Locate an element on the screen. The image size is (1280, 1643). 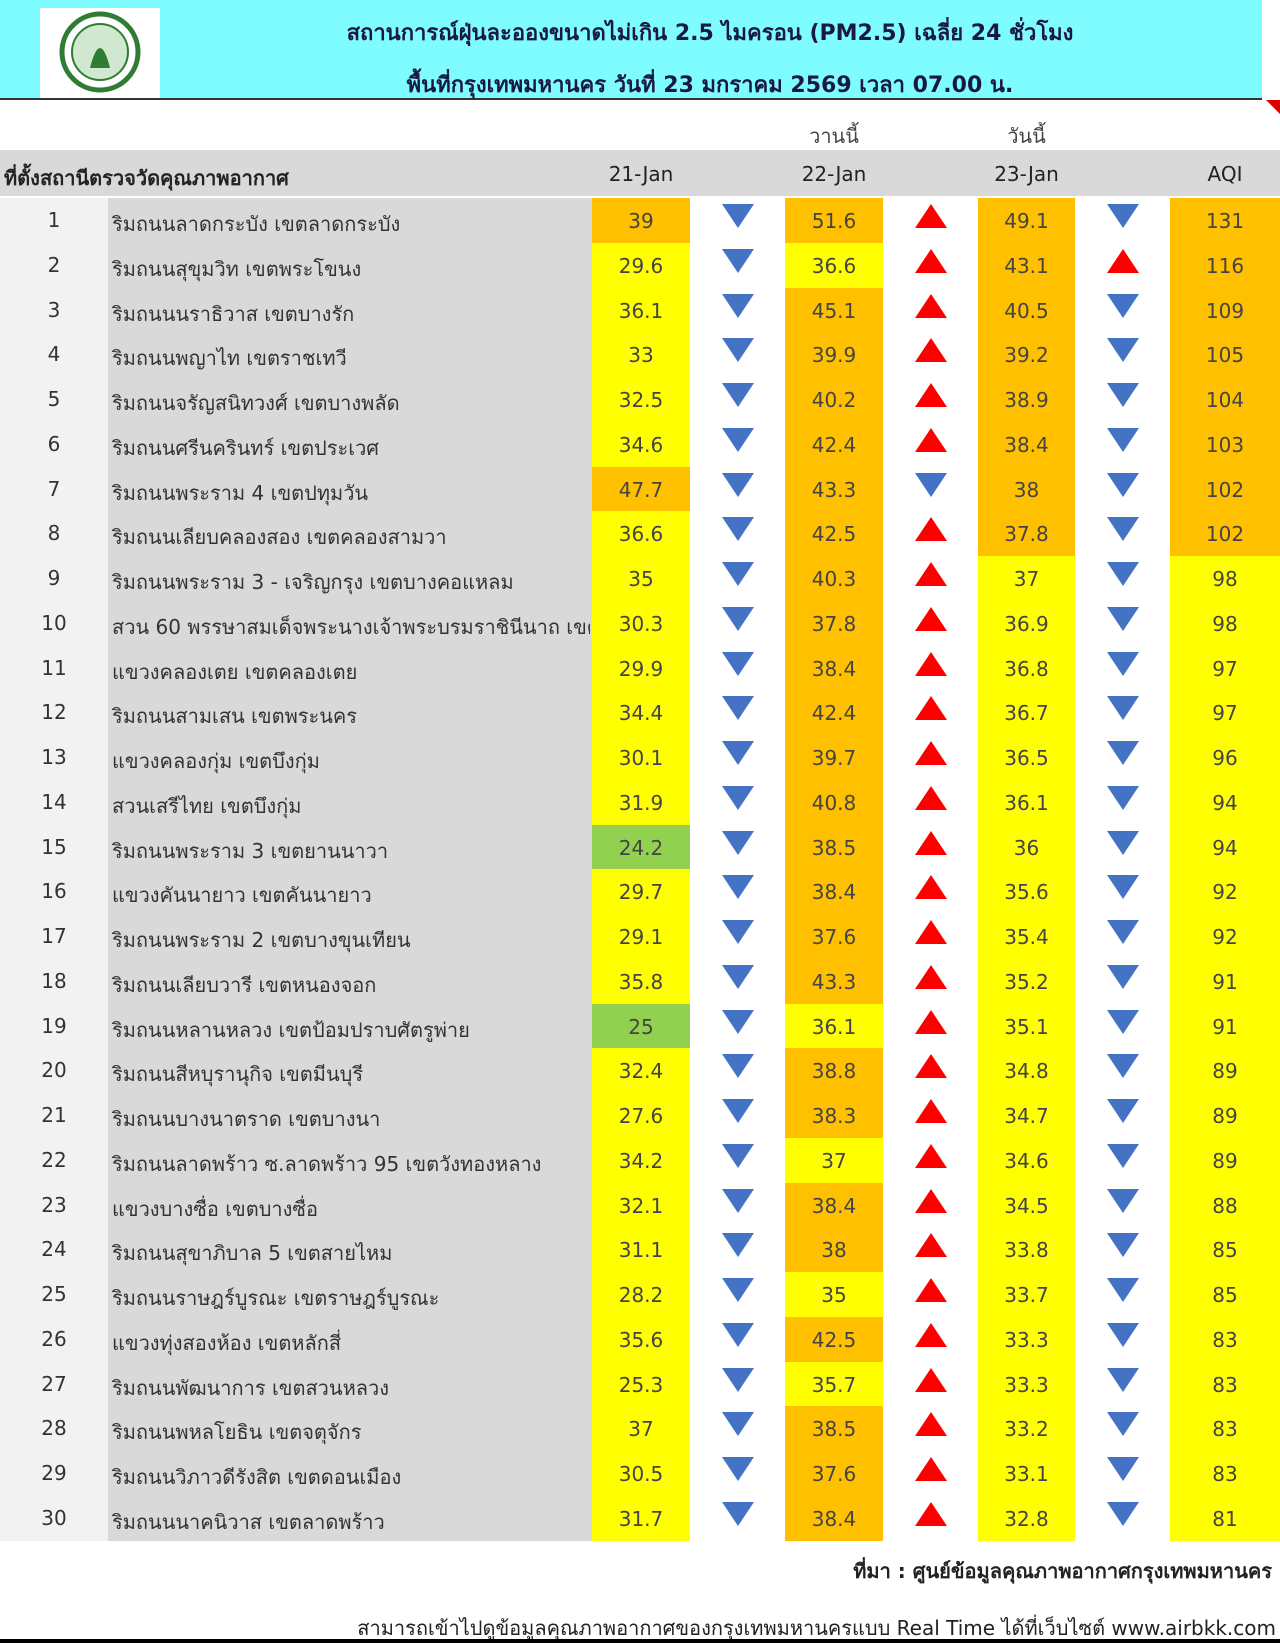
logo is located at coordinates (100, 52).